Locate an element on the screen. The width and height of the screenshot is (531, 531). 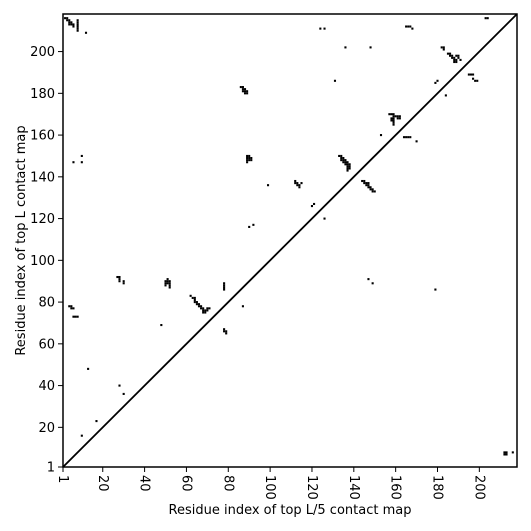
y-tick-label: 80 is located at coordinates (46, 303).